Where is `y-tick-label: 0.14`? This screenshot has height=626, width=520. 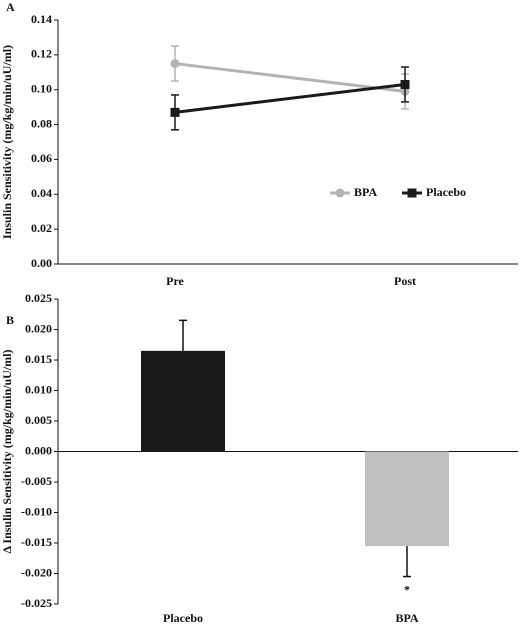
y-tick-label: 0.14 is located at coordinates (41, 19).